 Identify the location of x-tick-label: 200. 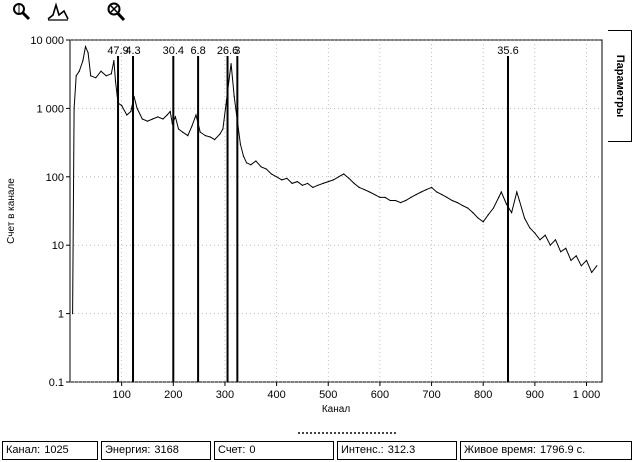
(173, 395).